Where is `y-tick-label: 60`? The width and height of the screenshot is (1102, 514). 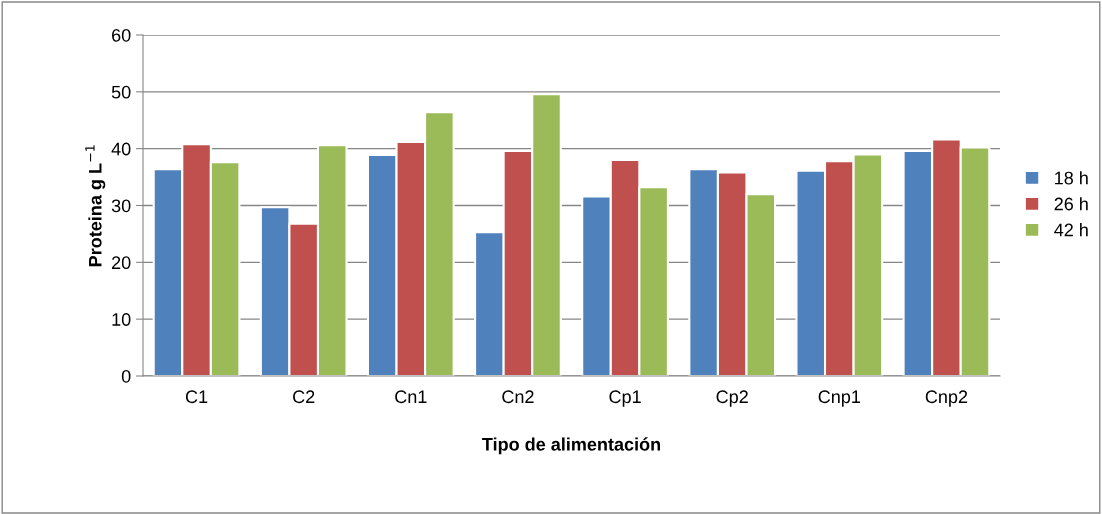 y-tick-label: 60 is located at coordinates (121, 35).